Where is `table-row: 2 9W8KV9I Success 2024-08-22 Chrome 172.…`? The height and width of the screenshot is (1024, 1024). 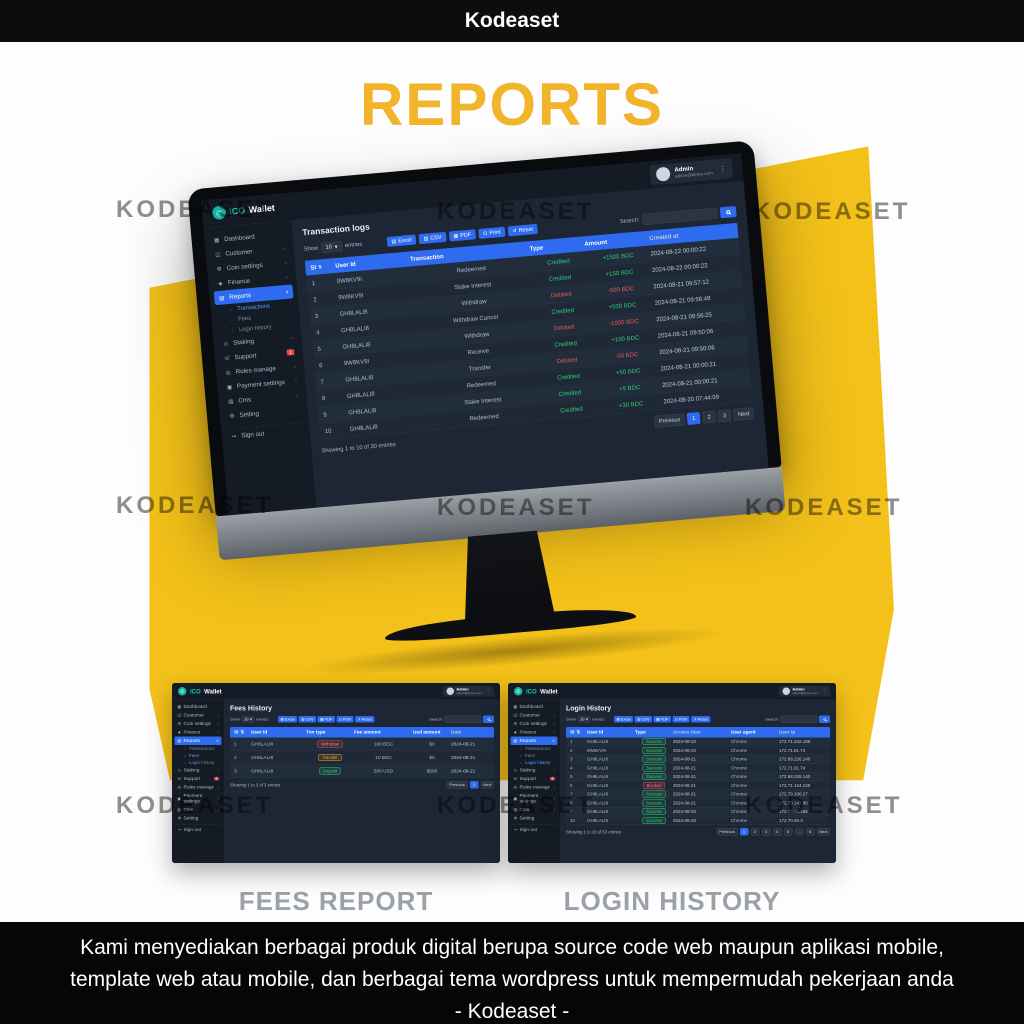 table-row: 2 9W8KV9I Success 2024-08-22 Chrome 172.… is located at coordinates (698, 750).